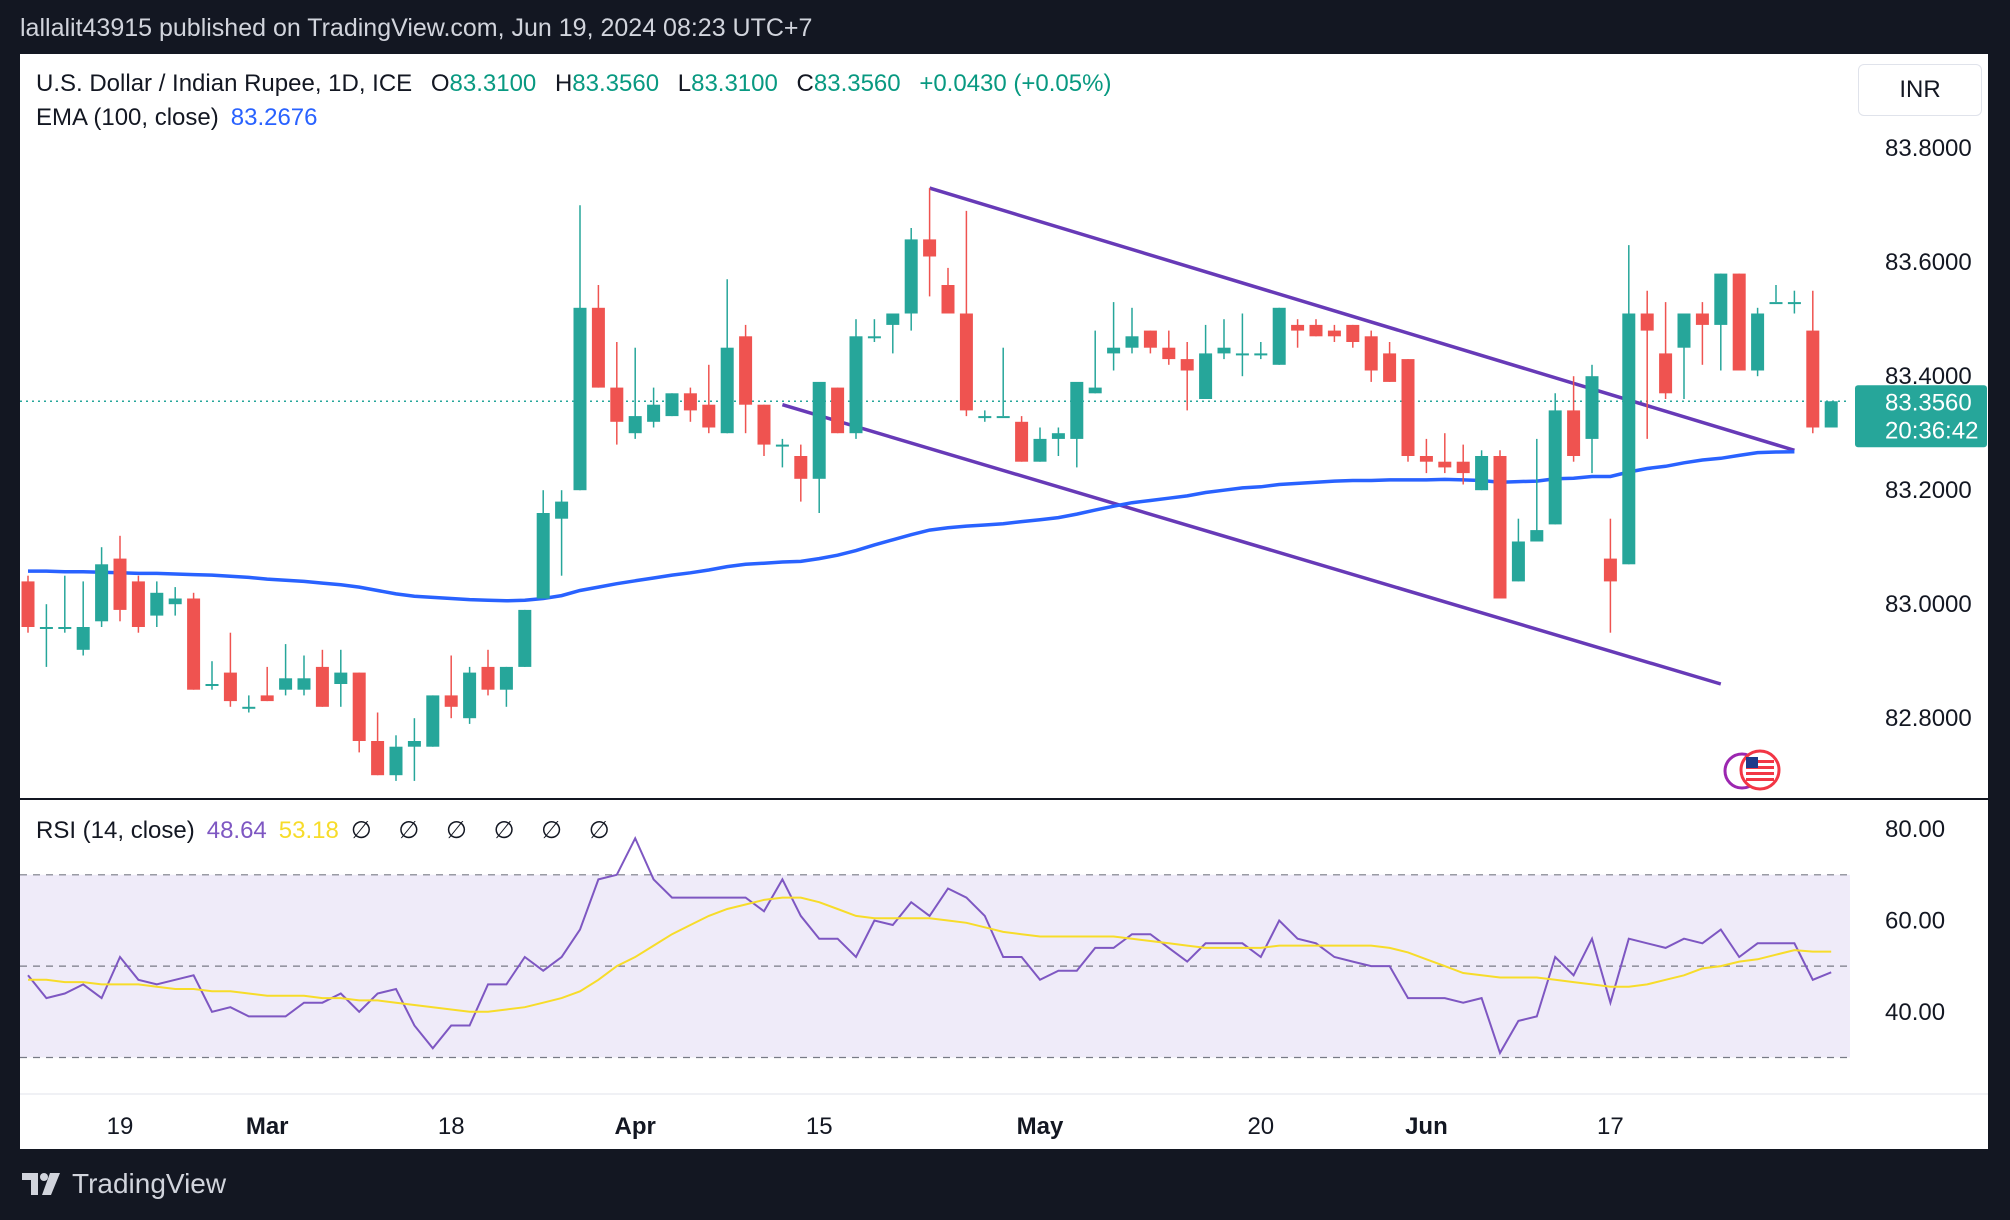 The height and width of the screenshot is (1220, 2010). What do you see at coordinates (1760, 761) in the screenshot?
I see `flag-stripe` at bounding box center [1760, 761].